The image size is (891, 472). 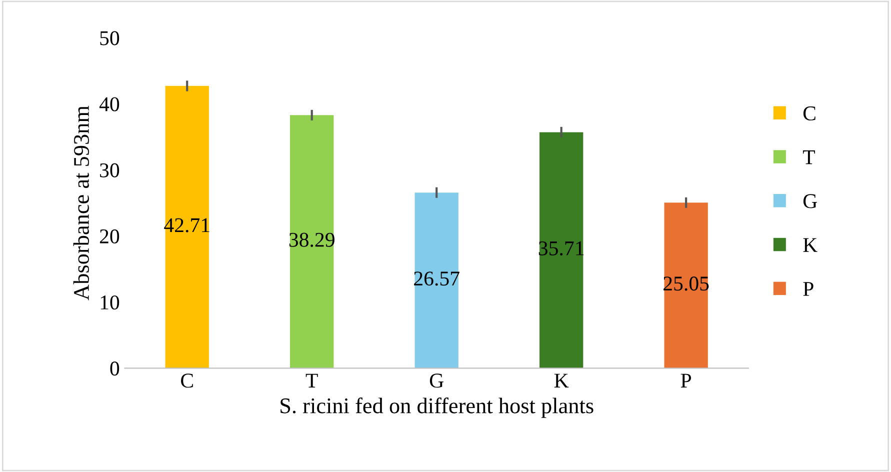 What do you see at coordinates (437, 381) in the screenshot?
I see `x-tick-label: G` at bounding box center [437, 381].